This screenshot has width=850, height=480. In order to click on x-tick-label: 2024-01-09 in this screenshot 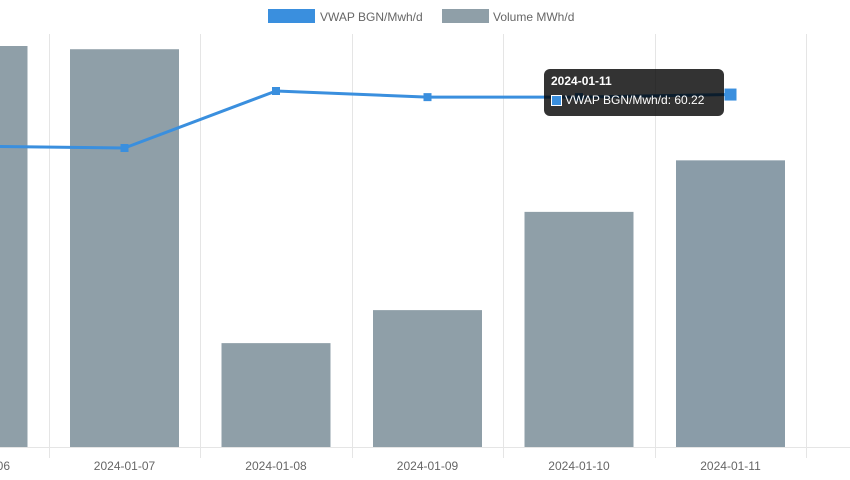, I will do `click(428, 466)`.